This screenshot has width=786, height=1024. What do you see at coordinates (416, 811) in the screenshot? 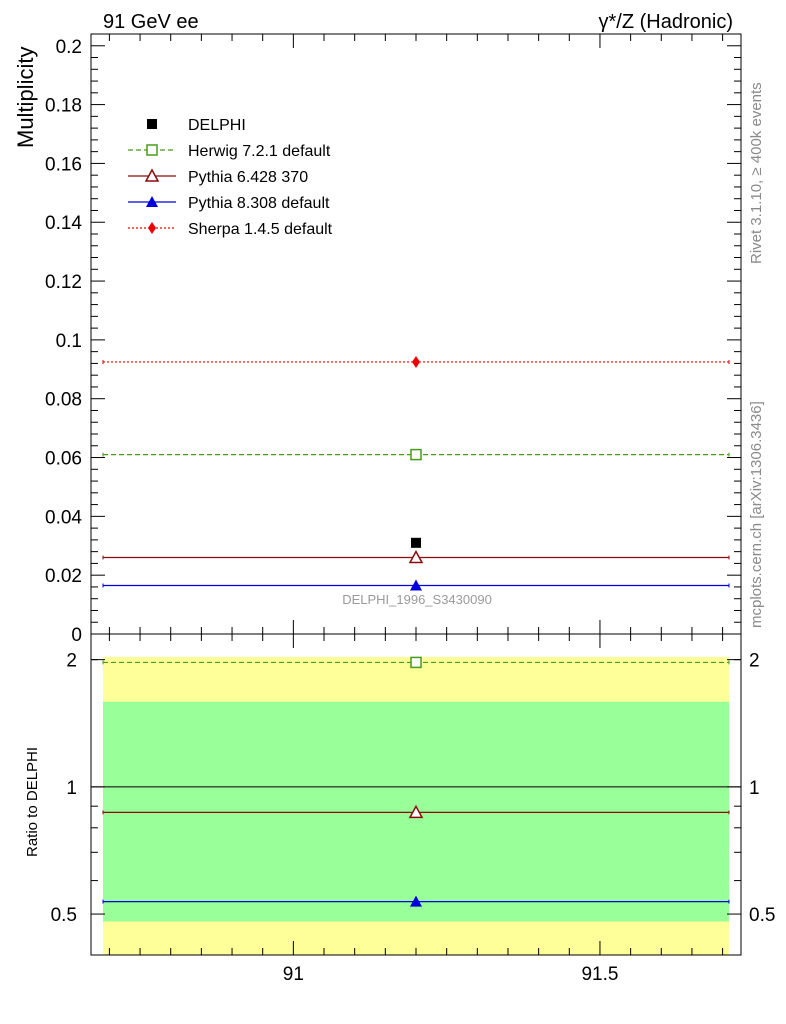
I see `ratio-pythia6-point` at bounding box center [416, 811].